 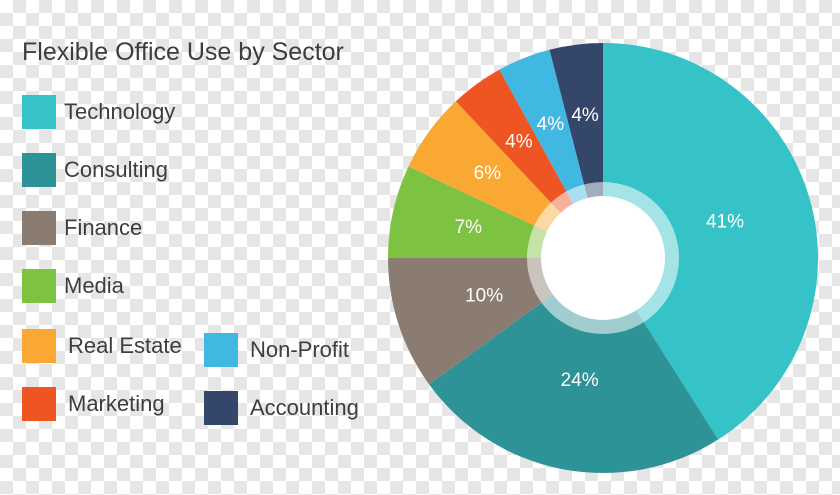 What do you see at coordinates (116, 403) in the screenshot?
I see `legend-label-marketing: Marketing` at bounding box center [116, 403].